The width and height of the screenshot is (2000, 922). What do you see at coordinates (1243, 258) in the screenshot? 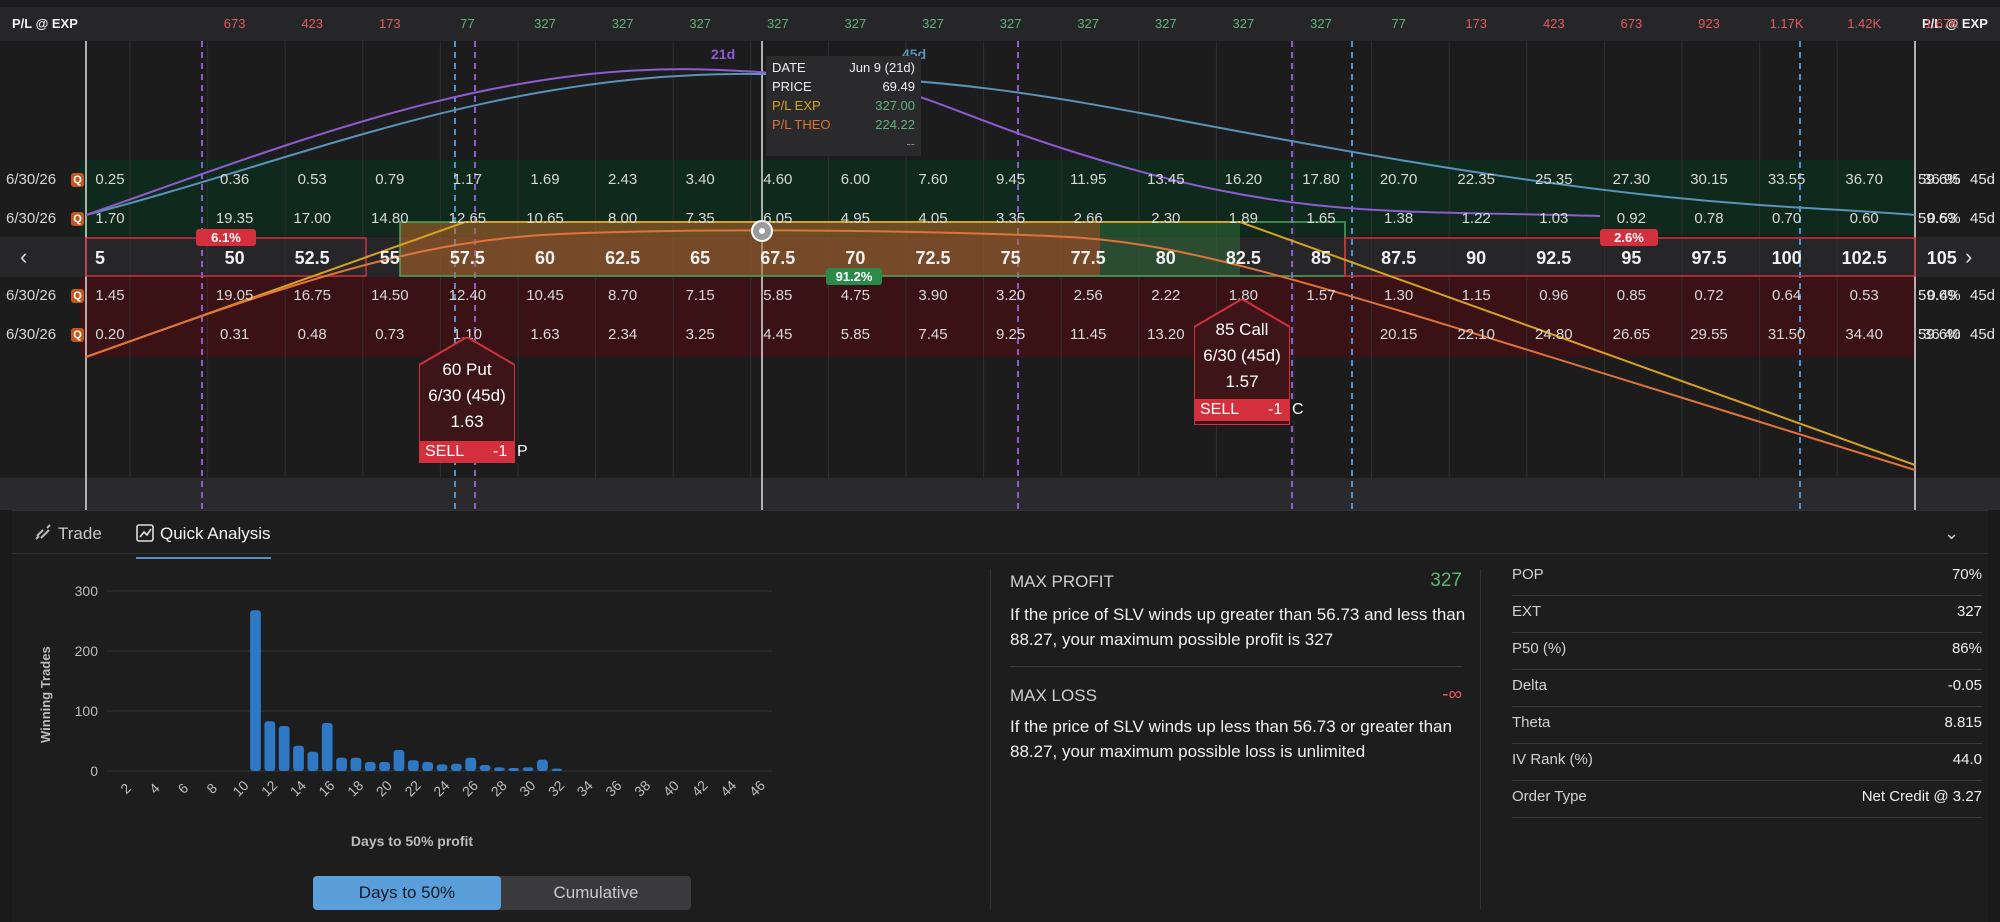
I see `strike-price: 82.5` at bounding box center [1243, 258].